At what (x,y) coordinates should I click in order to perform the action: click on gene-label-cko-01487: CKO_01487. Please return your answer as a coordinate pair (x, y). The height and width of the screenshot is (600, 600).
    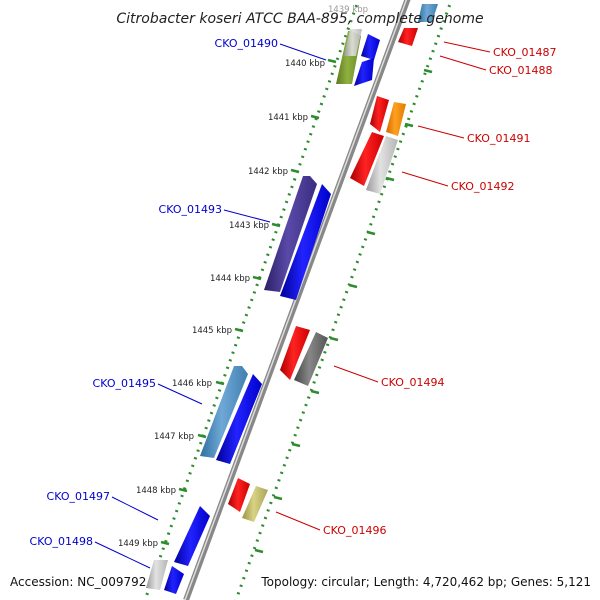
    Looking at the image, I should click on (524, 52).